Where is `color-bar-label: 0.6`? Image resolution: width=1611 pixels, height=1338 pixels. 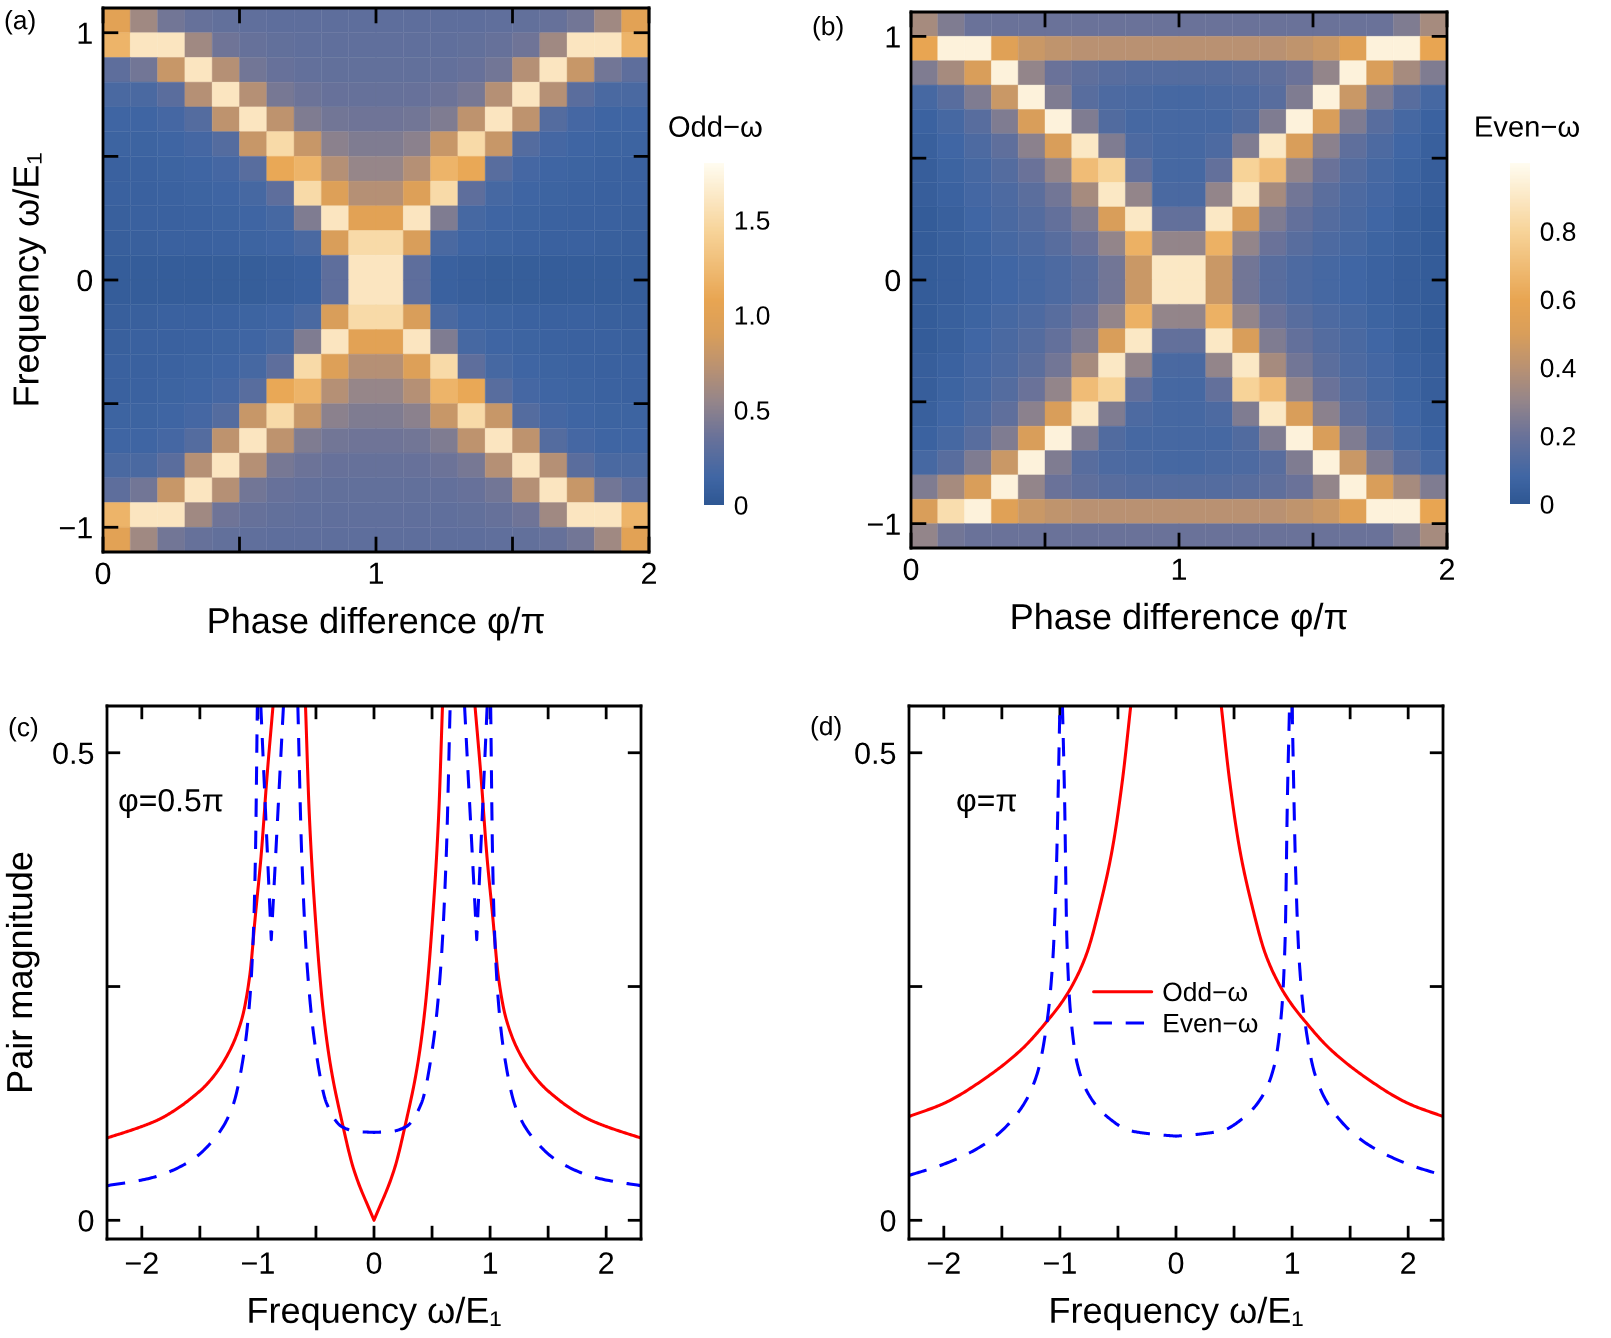 color-bar-label: 0.6 is located at coordinates (1558, 300).